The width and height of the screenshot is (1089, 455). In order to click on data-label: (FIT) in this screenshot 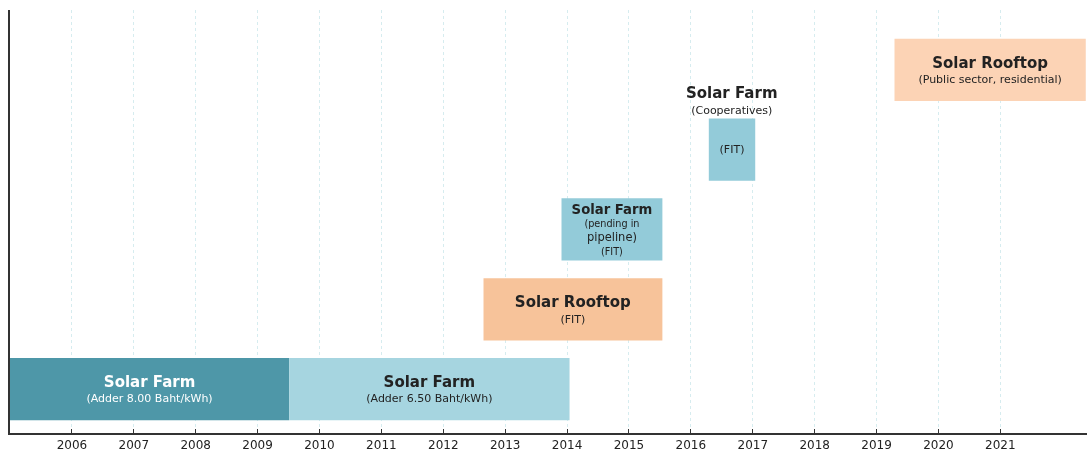, I will do `click(732, 150)`.